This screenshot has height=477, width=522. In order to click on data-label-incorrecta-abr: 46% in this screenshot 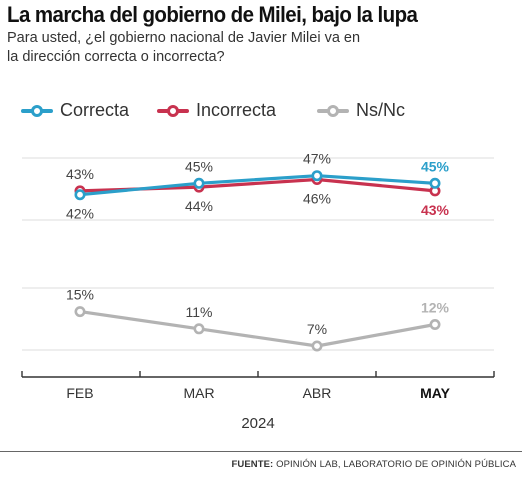, I will do `click(317, 199)`.